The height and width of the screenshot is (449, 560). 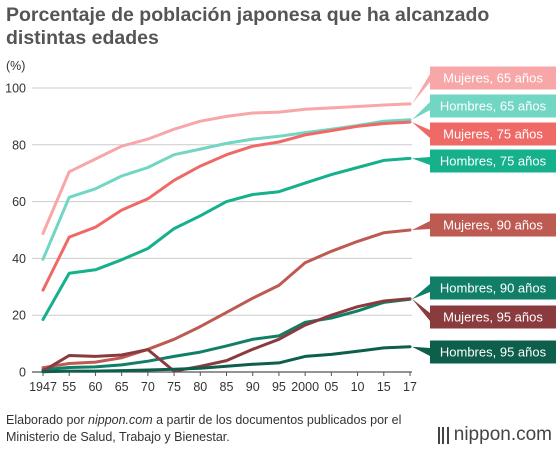 I want to click on brand-mark-icon, so click(x=443, y=435).